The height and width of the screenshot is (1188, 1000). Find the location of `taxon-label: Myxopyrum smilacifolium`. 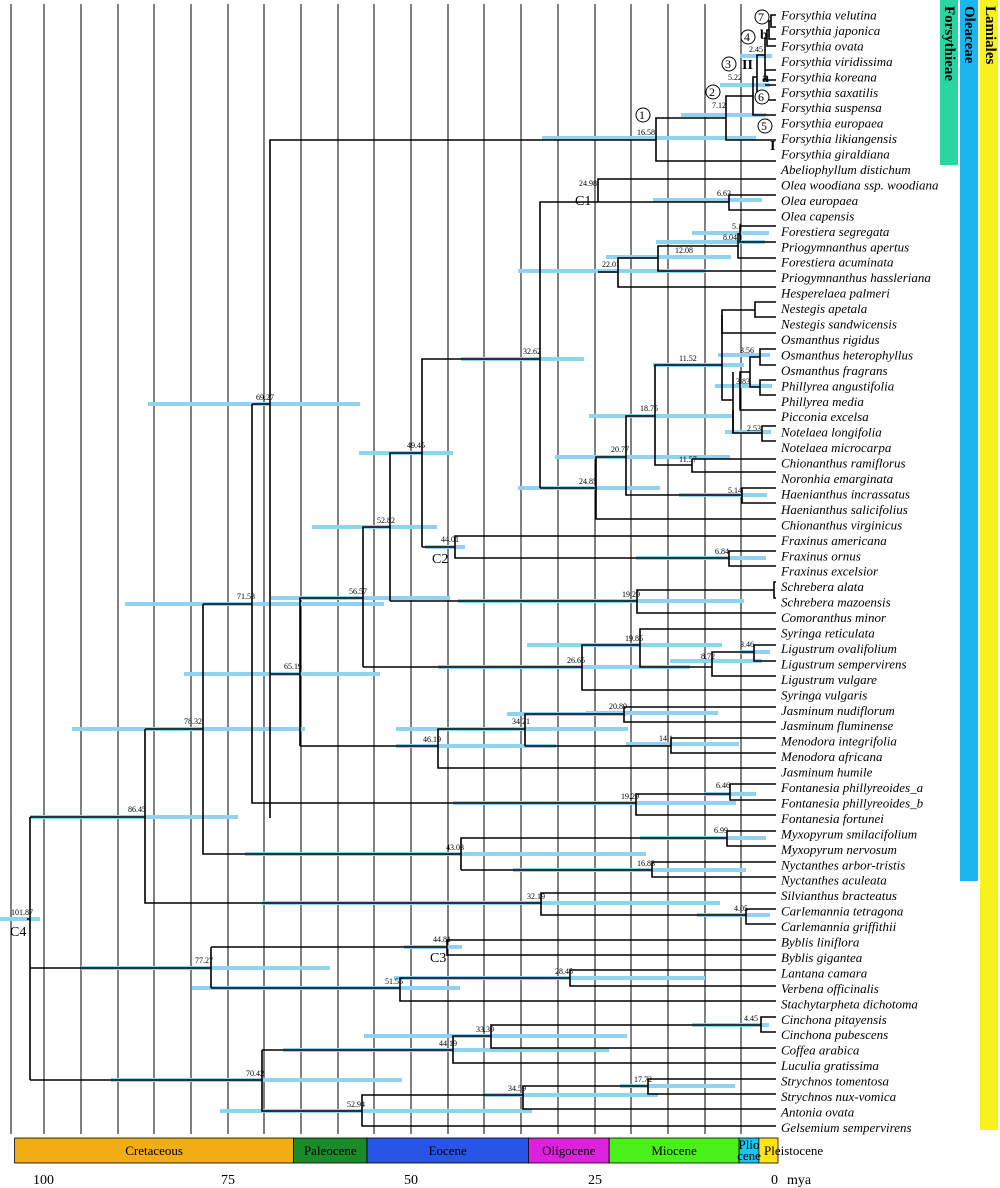

taxon-label: Myxopyrum smilacifolium is located at coordinates (848, 833).